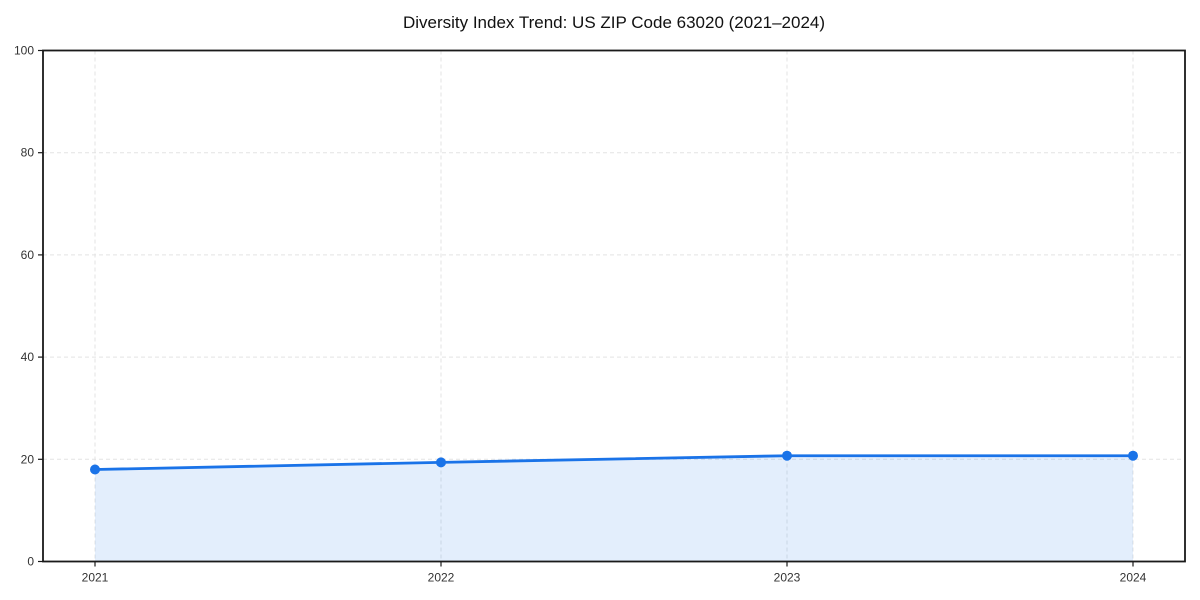  What do you see at coordinates (95, 578) in the screenshot?
I see `x-axis-tick-label: 2021` at bounding box center [95, 578].